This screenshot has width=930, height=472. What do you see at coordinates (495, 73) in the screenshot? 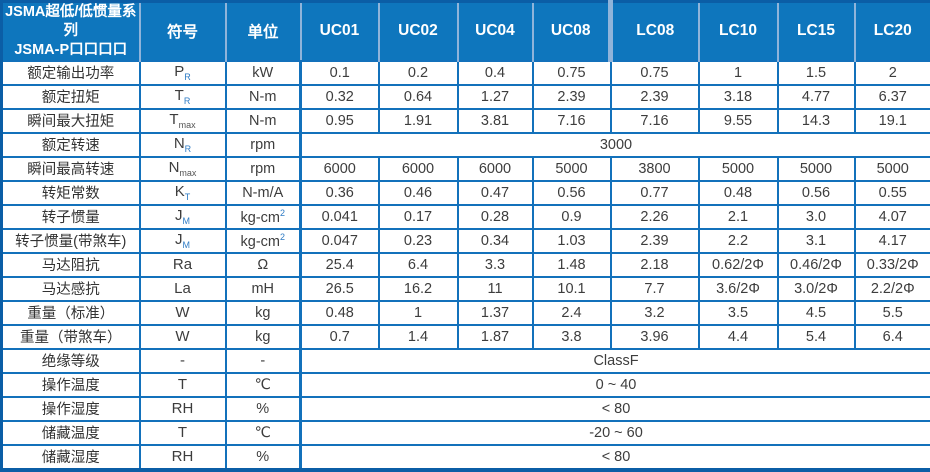
I see `value-cell: 0.4` at bounding box center [495, 73].